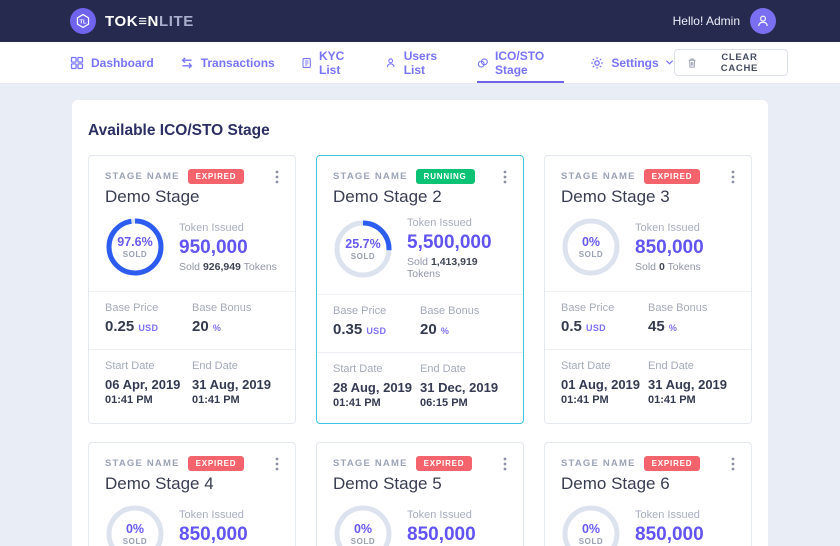 This screenshot has width=840, height=546. What do you see at coordinates (149, 21) in the screenshot?
I see `brand-wordmark: TOK≡NLITE` at bounding box center [149, 21].